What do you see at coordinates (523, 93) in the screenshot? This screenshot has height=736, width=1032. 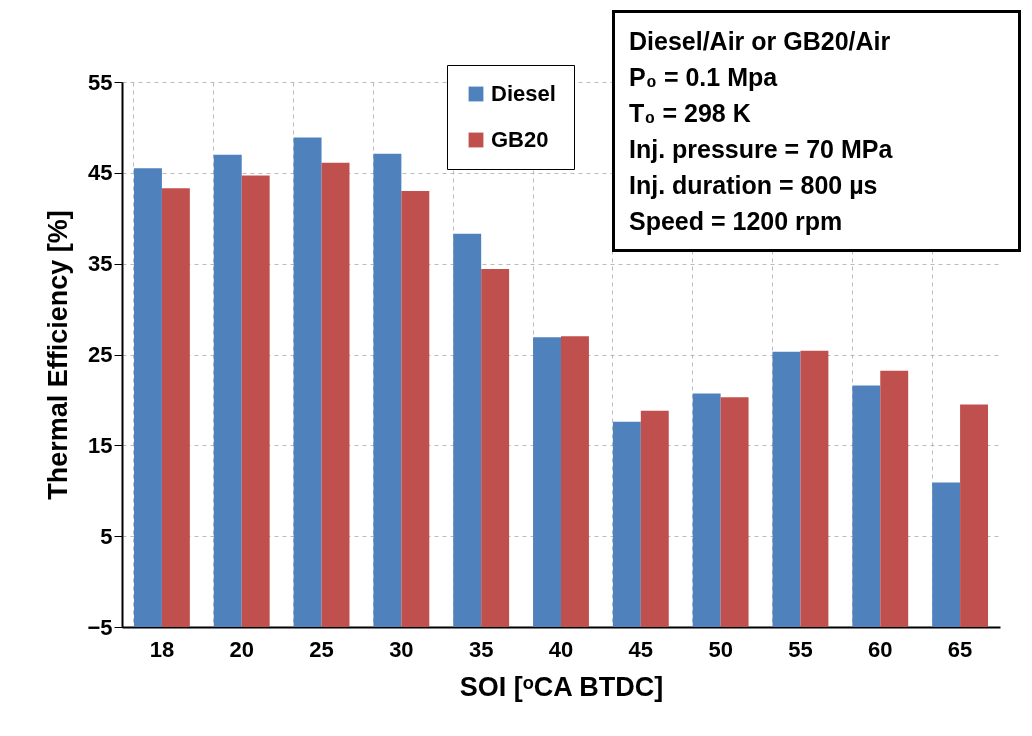 I see `legend-label: Diesel` at bounding box center [523, 93].